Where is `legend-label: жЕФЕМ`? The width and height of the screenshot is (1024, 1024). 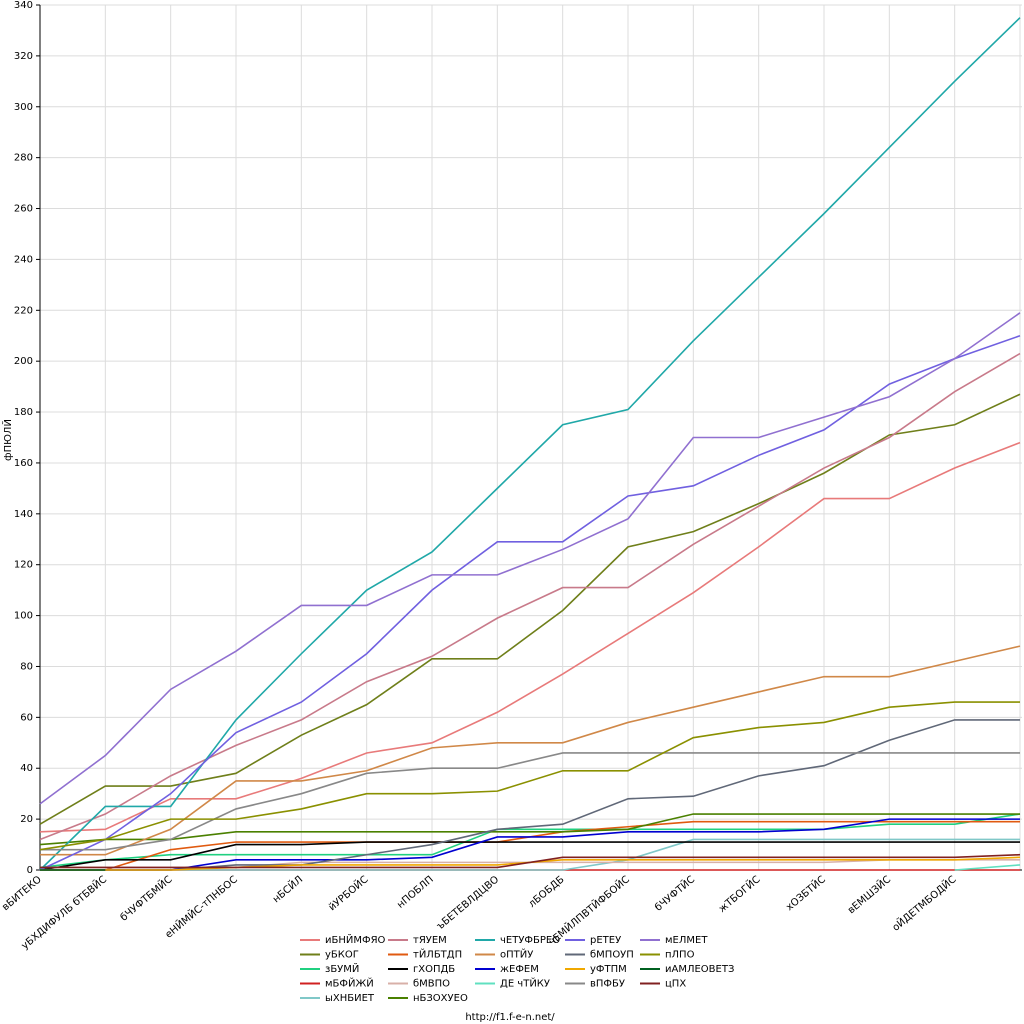
legend-label: жЕФЕМ is located at coordinates (519, 969).